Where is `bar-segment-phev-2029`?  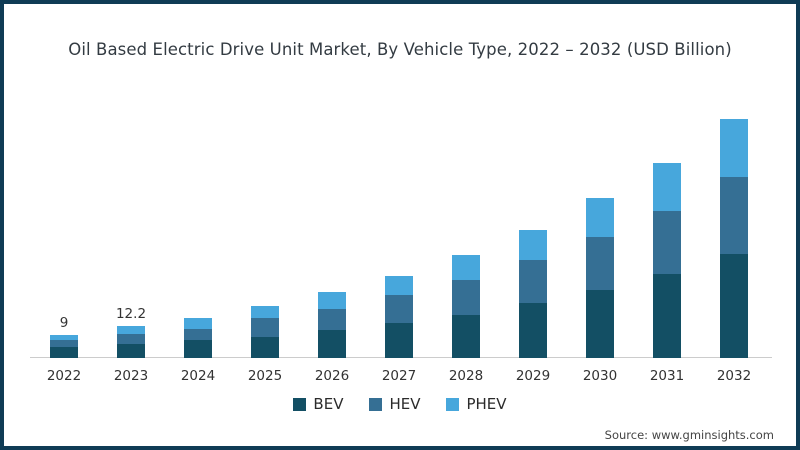 bar-segment-phev-2029 is located at coordinates (533, 245).